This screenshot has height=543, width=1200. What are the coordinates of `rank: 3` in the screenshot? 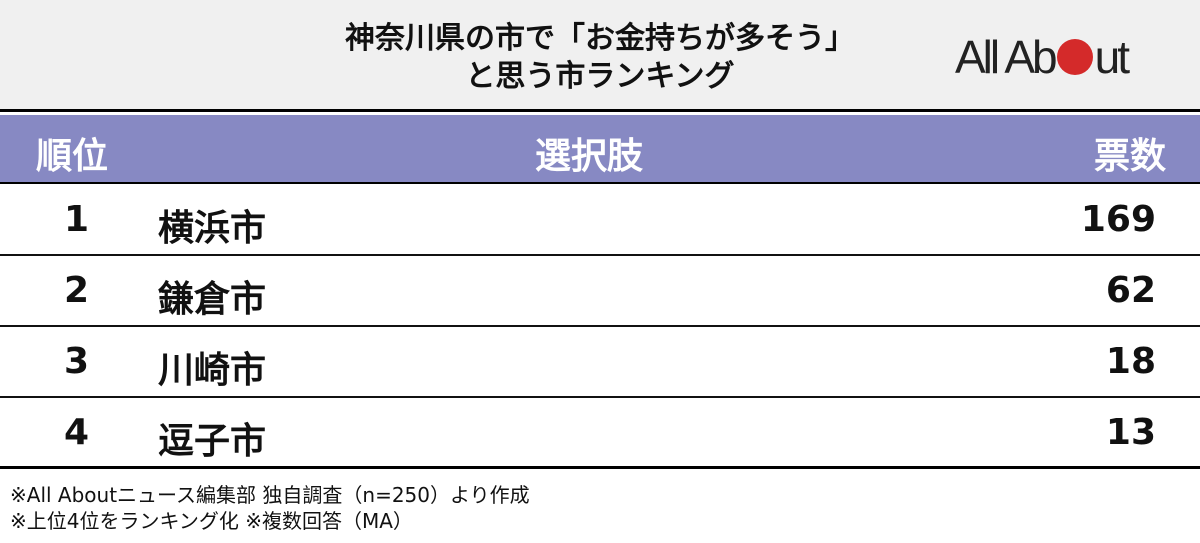 It's located at (77, 361).